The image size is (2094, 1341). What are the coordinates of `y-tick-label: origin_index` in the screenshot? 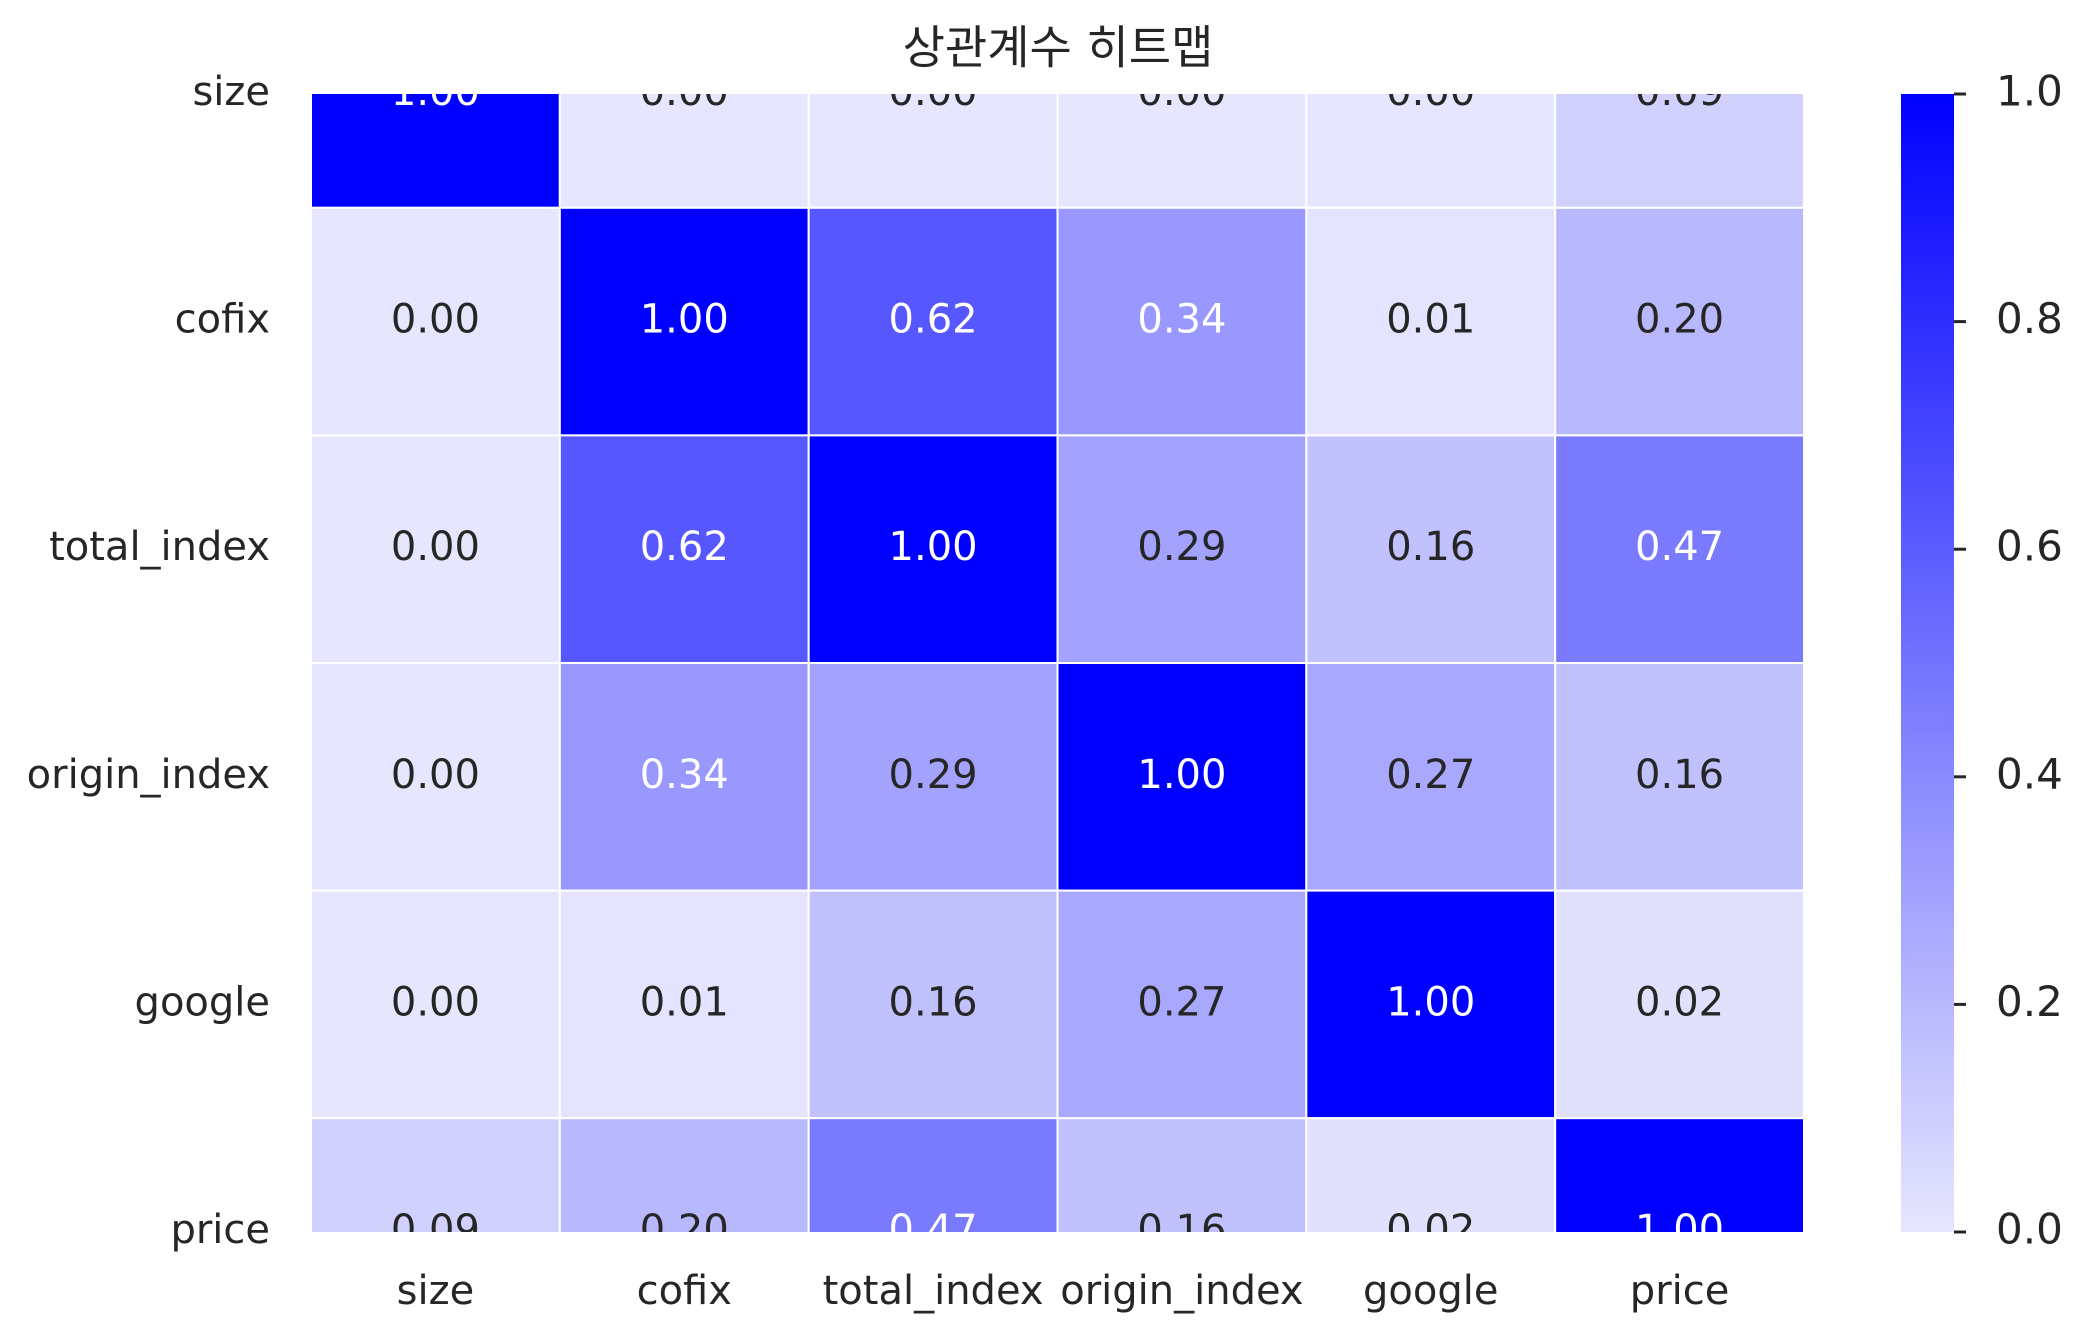 It's located at (148, 775).